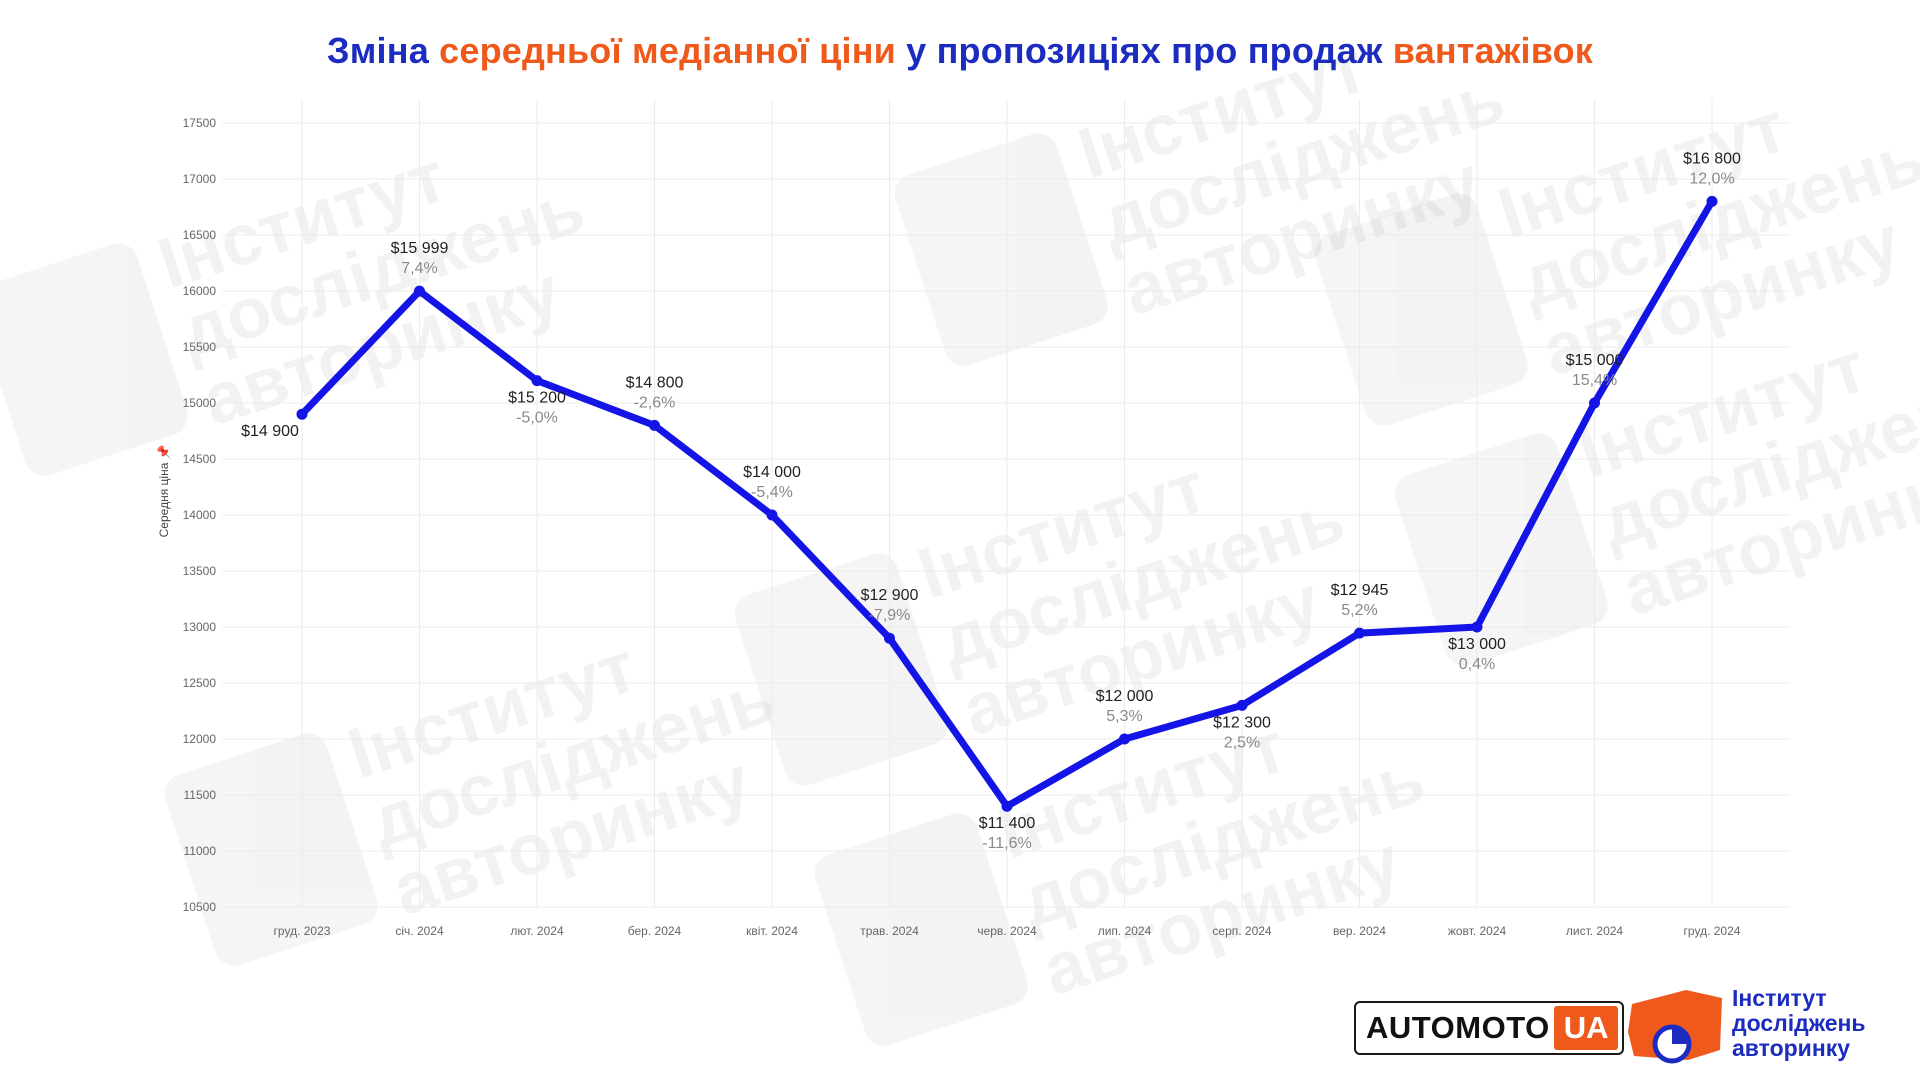  I want to click on value-label: $13 000, so click(1477, 644).